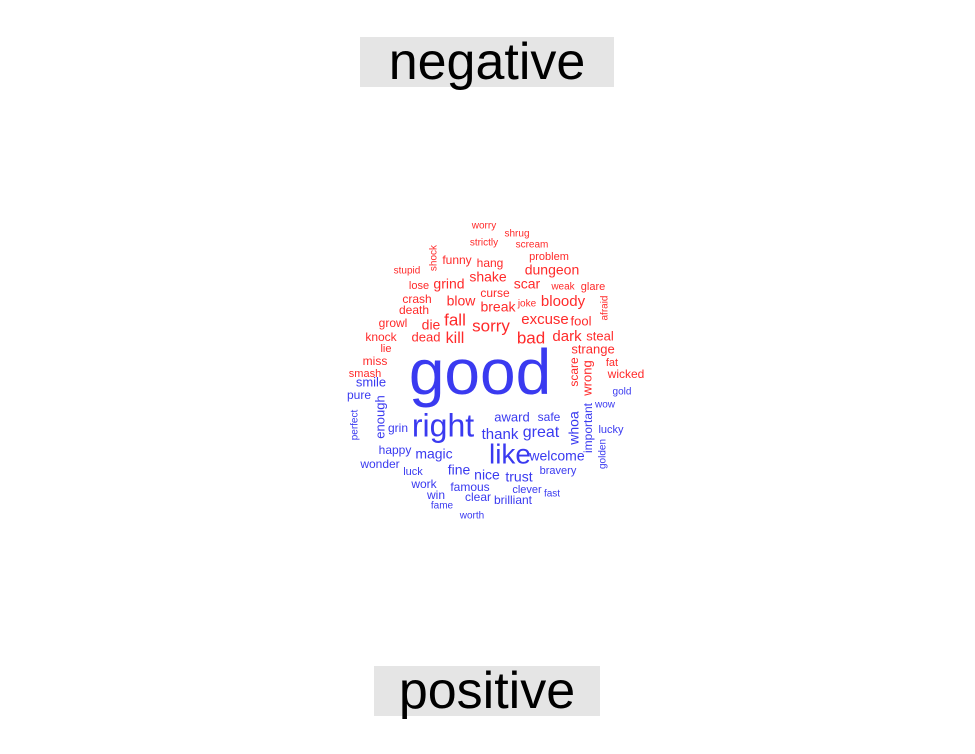 Image resolution: width=975 pixels, height=754 pixels. What do you see at coordinates (552, 270) in the screenshot?
I see `word-negative-dungeon: dungeon` at bounding box center [552, 270].